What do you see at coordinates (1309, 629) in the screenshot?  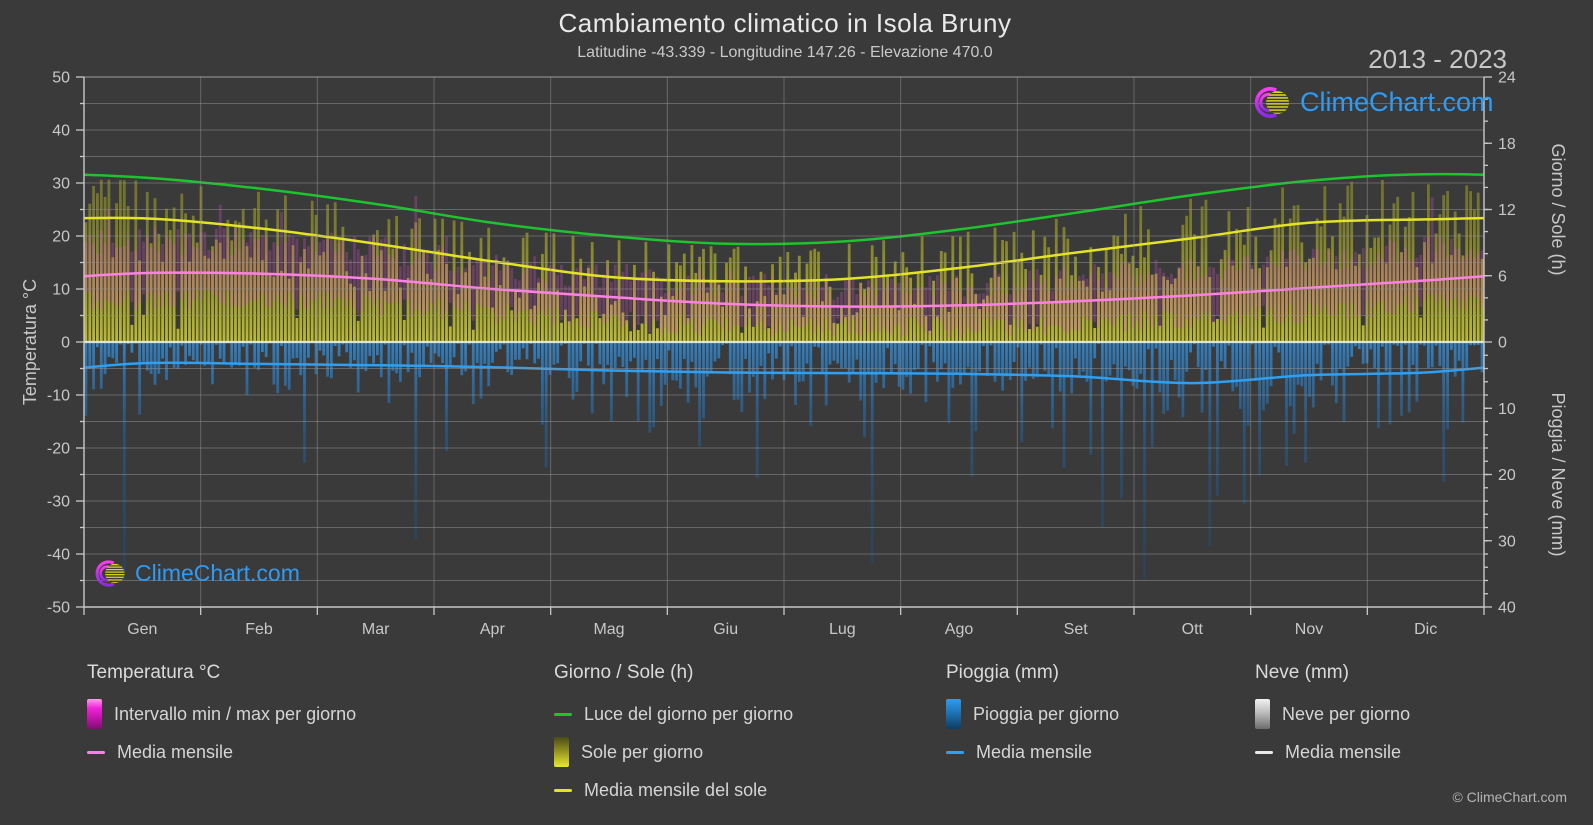 I see `x-month-label: Nov` at bounding box center [1309, 629].